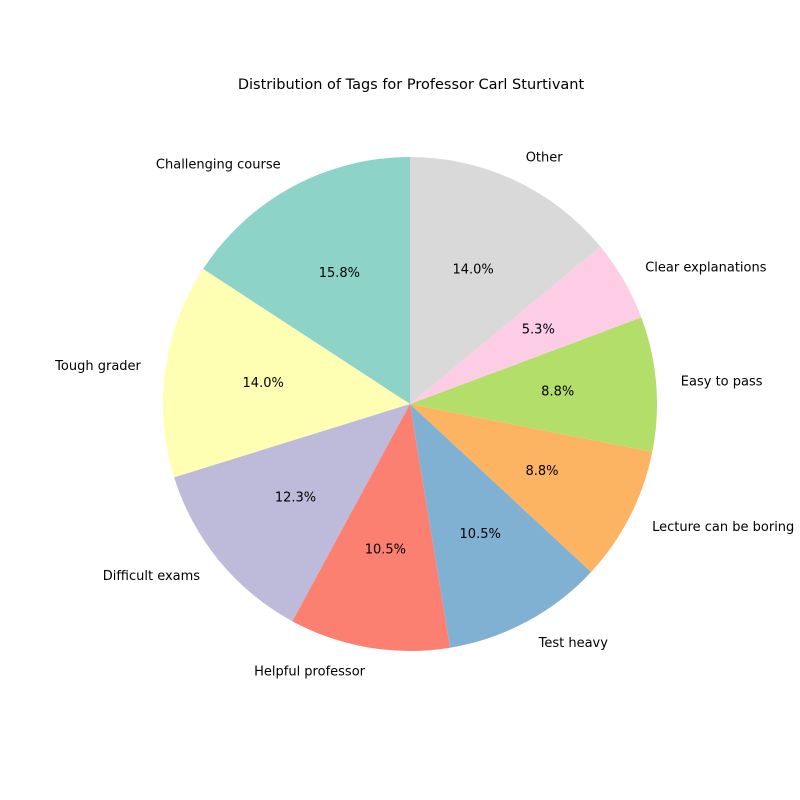  Describe the element at coordinates (534, 384) in the screenshot. I see `pie-slice-easy-to-pass` at that location.